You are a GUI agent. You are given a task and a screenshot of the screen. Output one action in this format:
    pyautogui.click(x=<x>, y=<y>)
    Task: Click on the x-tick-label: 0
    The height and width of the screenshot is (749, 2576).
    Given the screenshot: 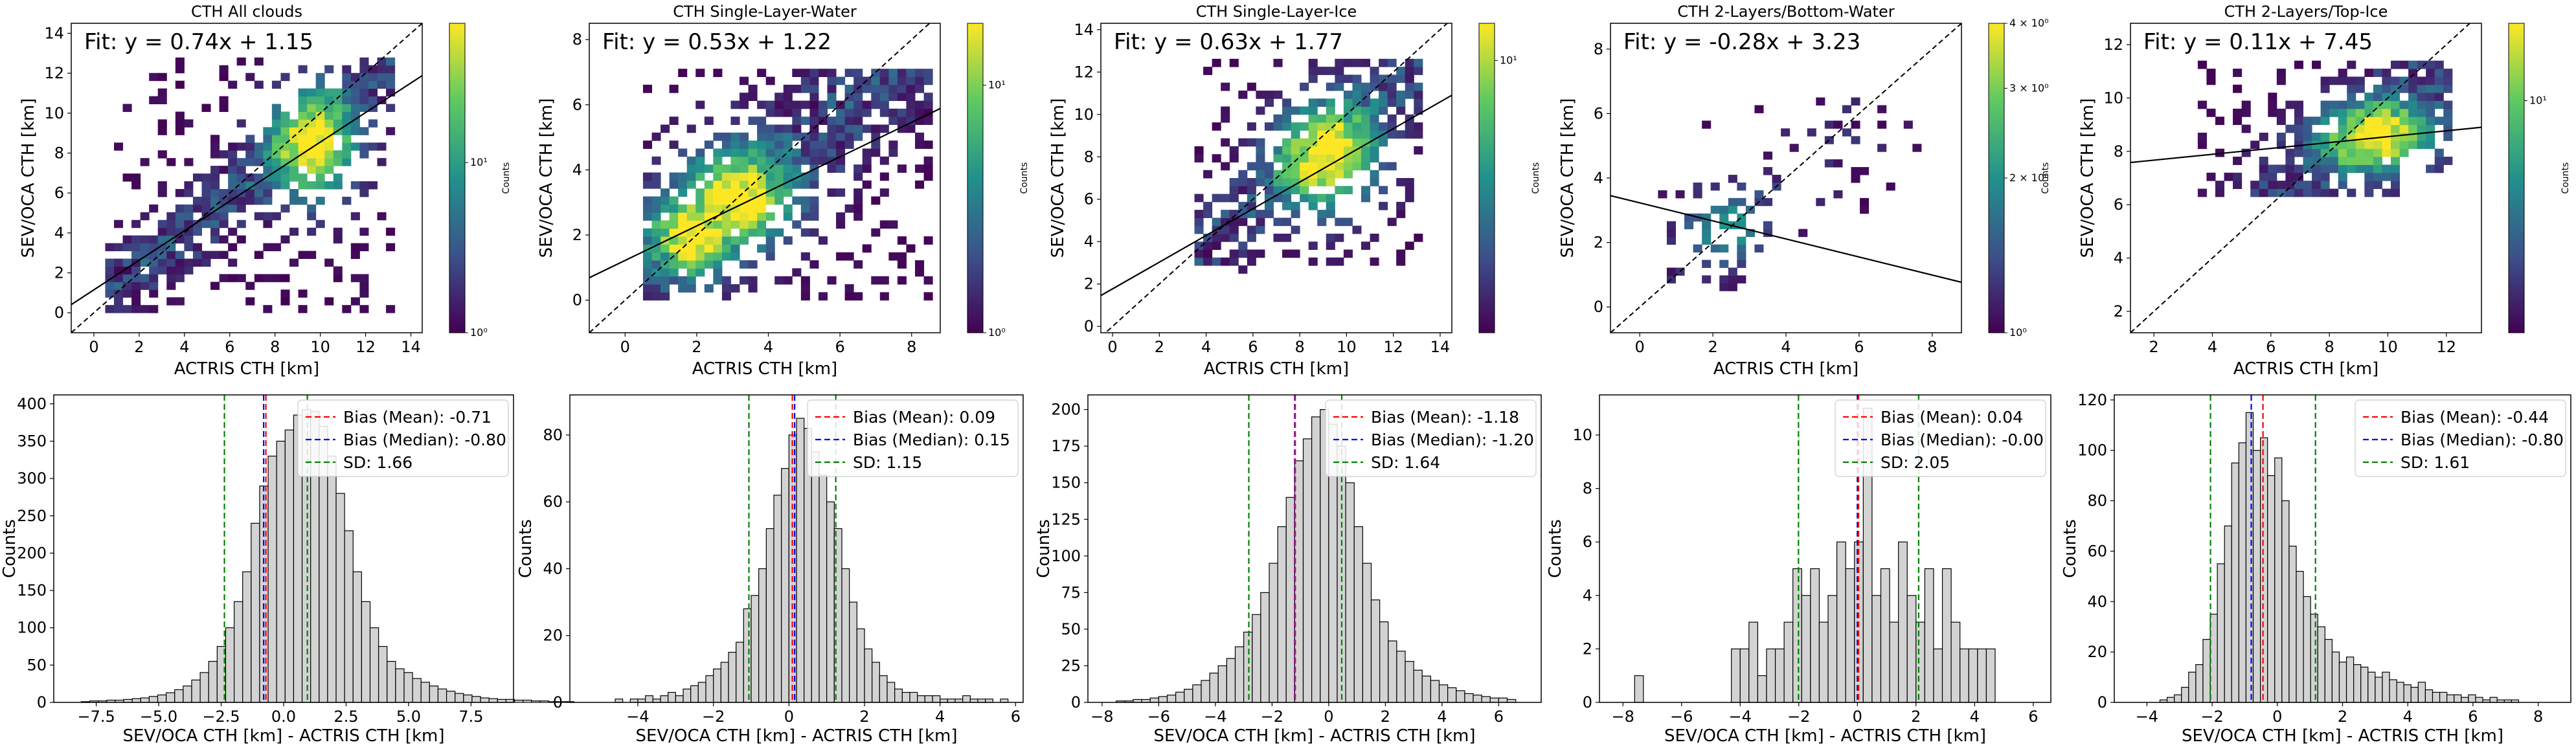 What is the action you would take?
    pyautogui.click(x=1112, y=347)
    